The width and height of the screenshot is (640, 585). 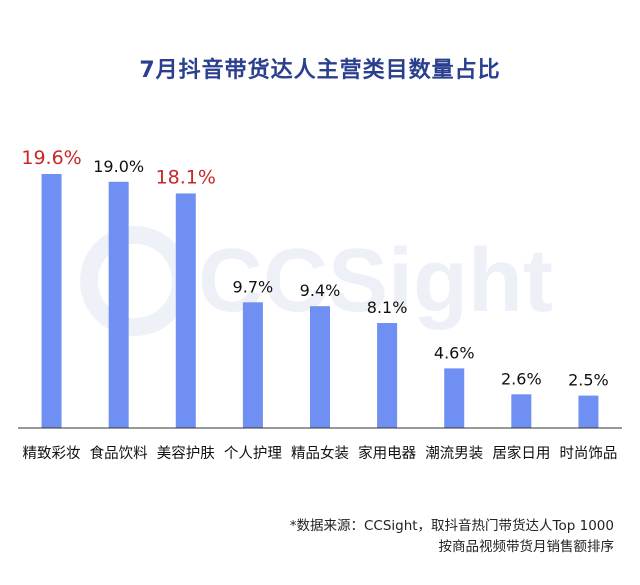 I want to click on category-label-6: 家用电器, so click(x=387, y=453).